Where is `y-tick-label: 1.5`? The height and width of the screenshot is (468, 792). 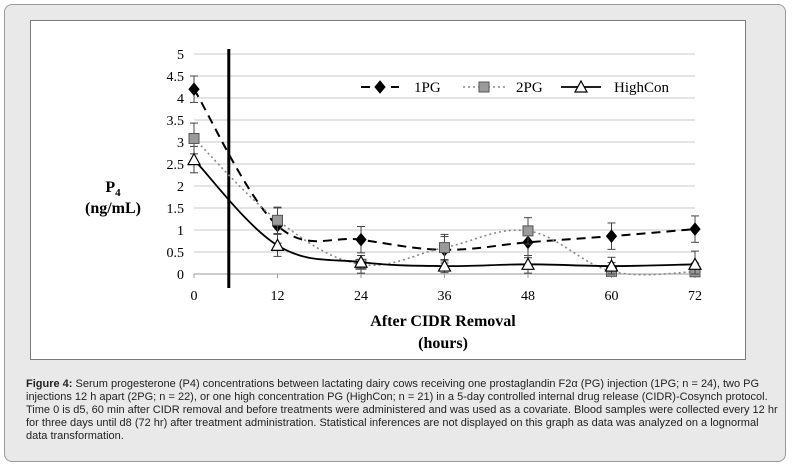
y-tick-label: 1.5 is located at coordinates (176, 209).